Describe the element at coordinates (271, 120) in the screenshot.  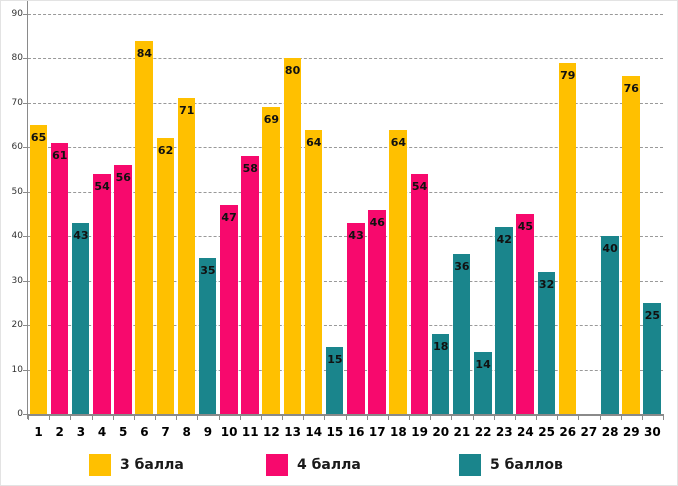
I see `bar-value-label: 69` at that location.